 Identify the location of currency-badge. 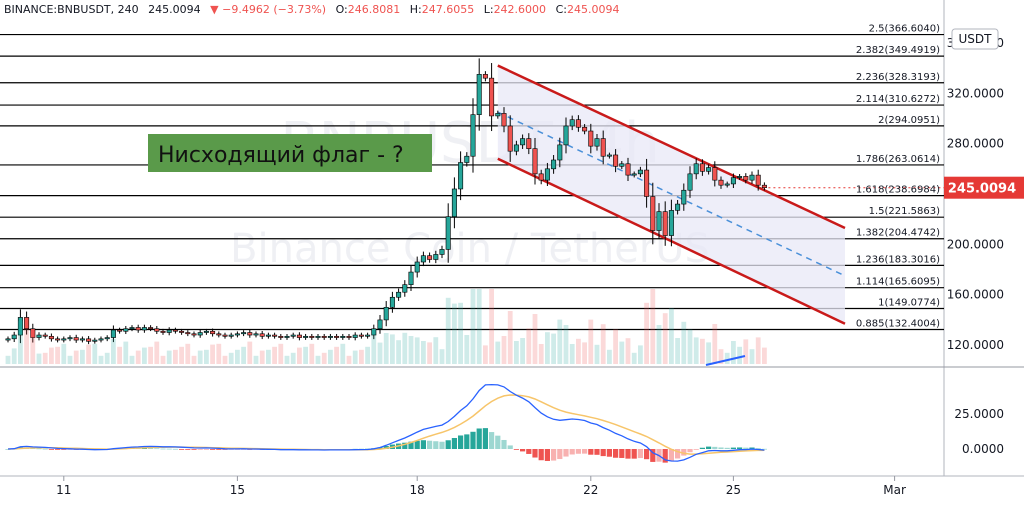
(975, 39).